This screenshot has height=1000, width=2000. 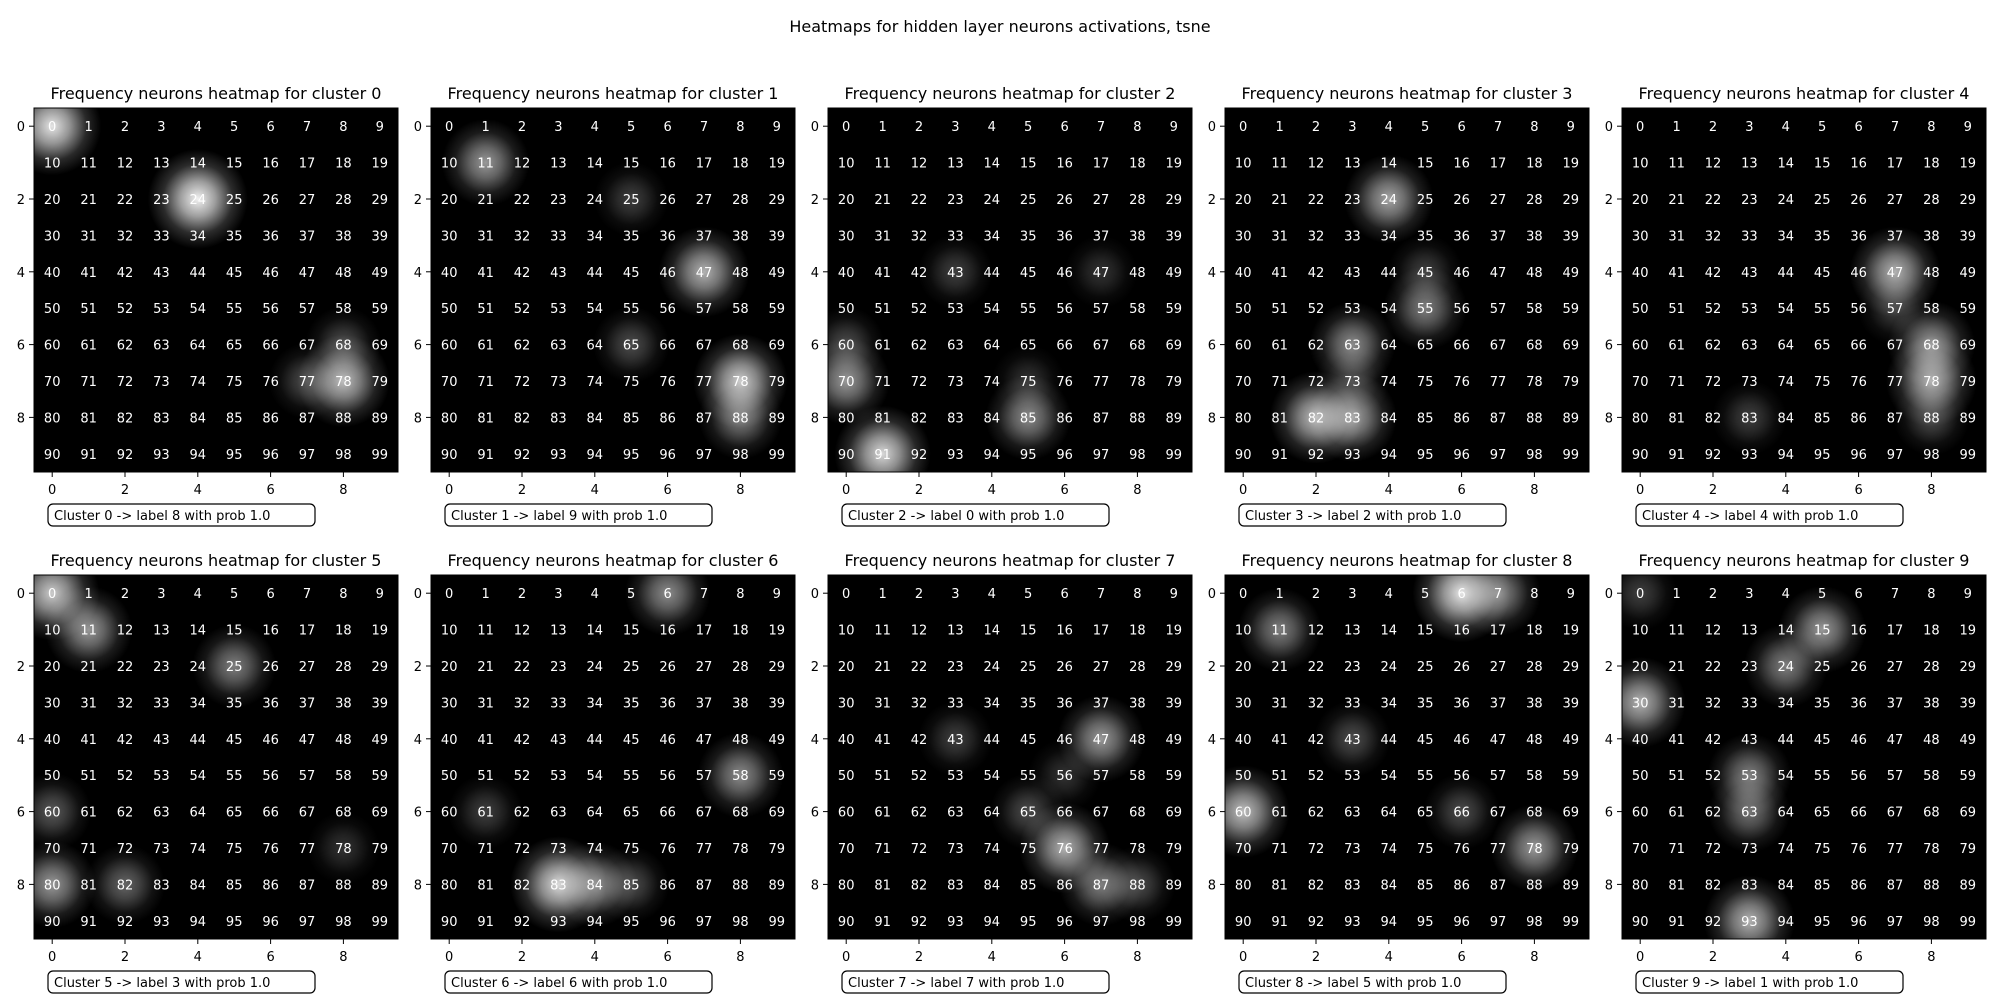 I want to click on y-tick-label: 2, so click(x=815, y=667).